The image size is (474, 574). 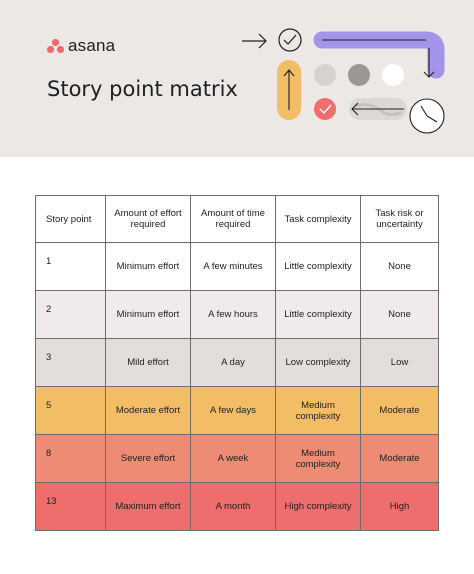 I want to click on story-point-value: 13, so click(x=51, y=501).